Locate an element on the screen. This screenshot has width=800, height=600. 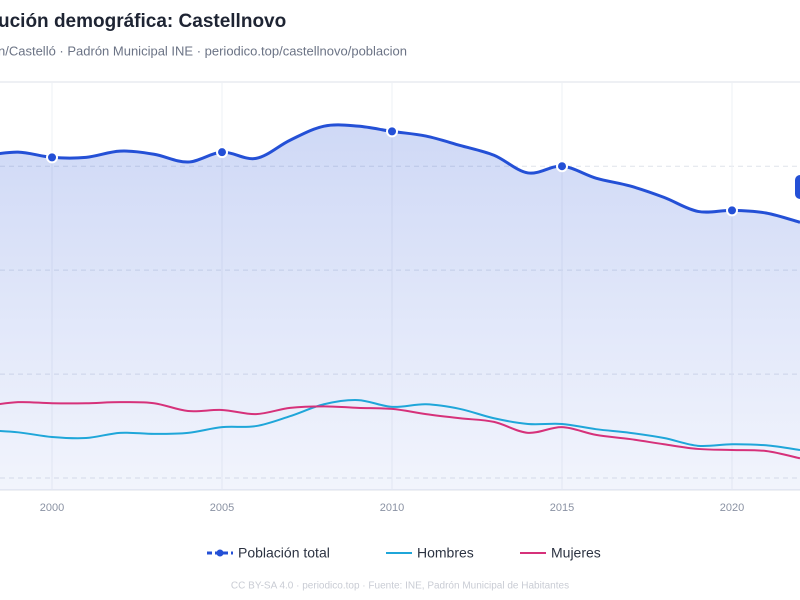
legend-label: Hombres is located at coordinates (445, 553).